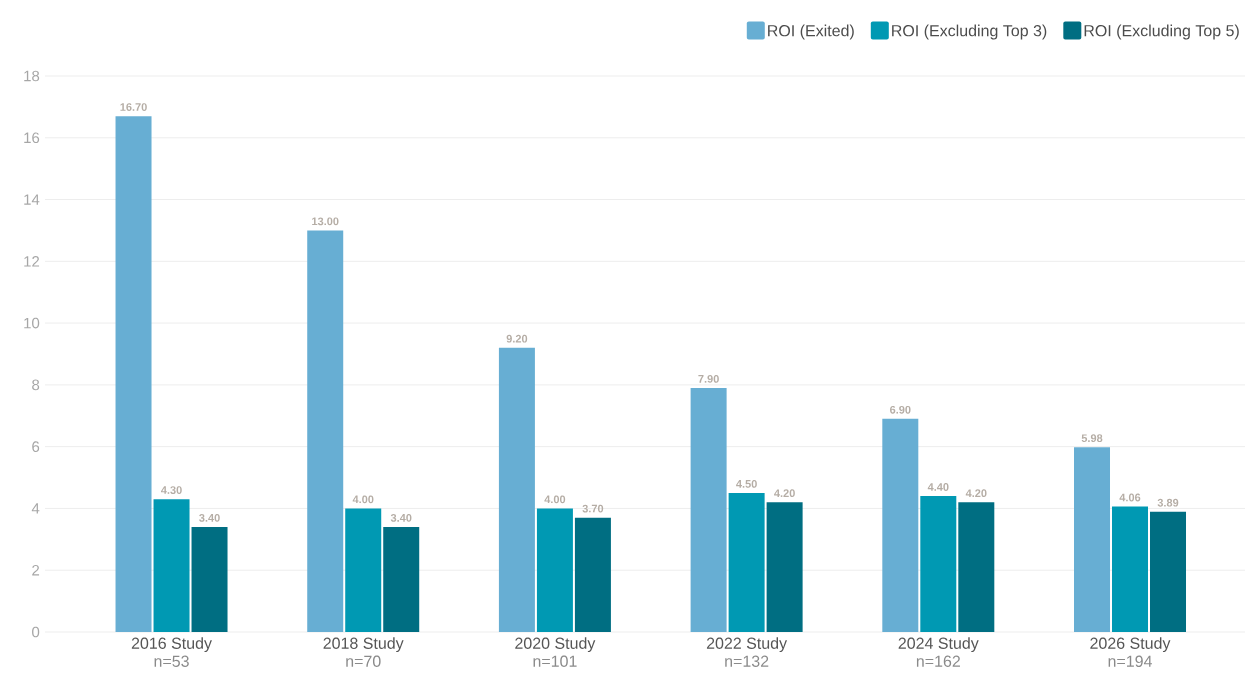 This screenshot has height=679, width=1253. Describe the element at coordinates (900, 409) in the screenshot. I see `data-label: 6.90` at that location.